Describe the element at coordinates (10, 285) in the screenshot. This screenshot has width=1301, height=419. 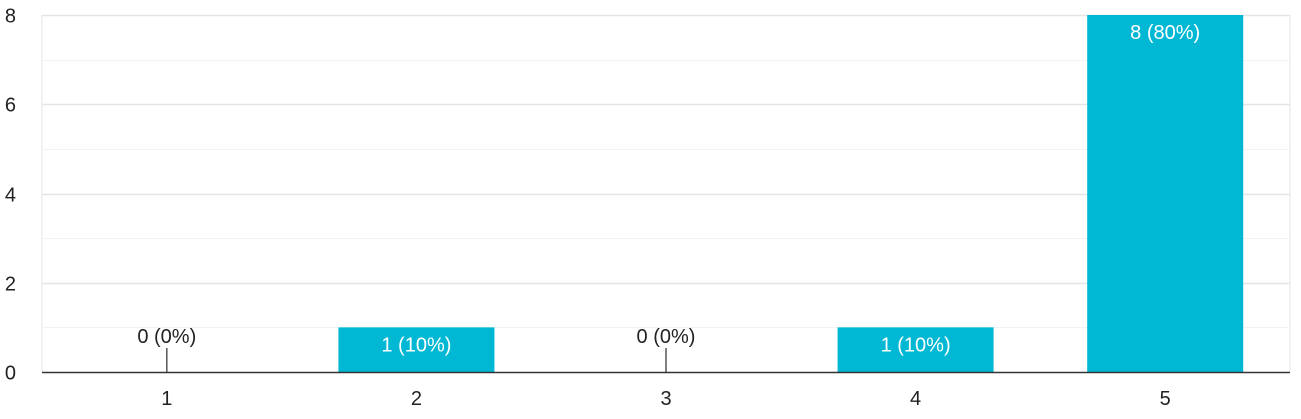
I see `y-tick-label: 2` at that location.